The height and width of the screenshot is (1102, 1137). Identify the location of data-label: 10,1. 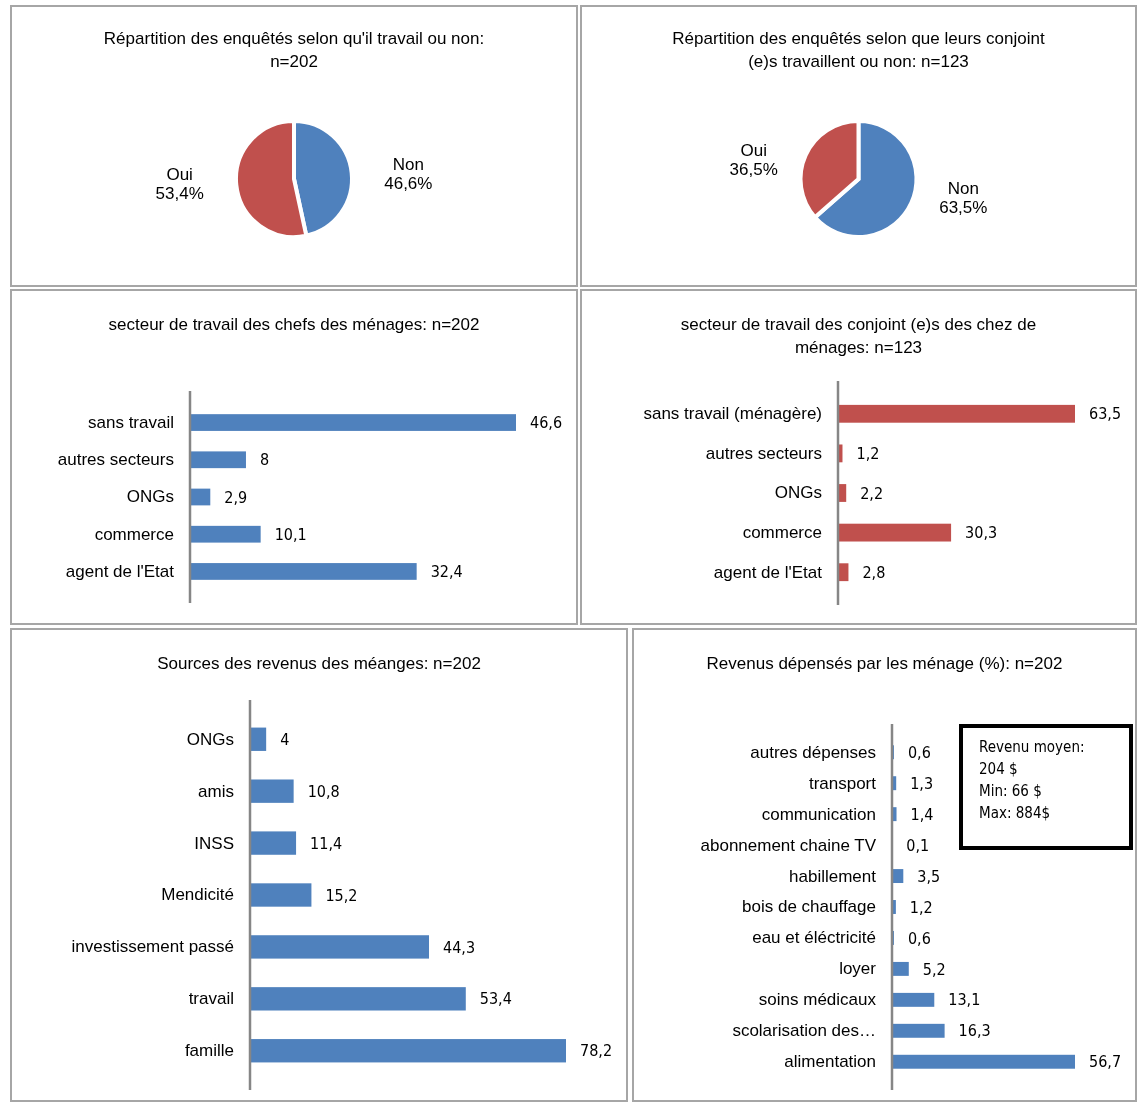
(290, 534).